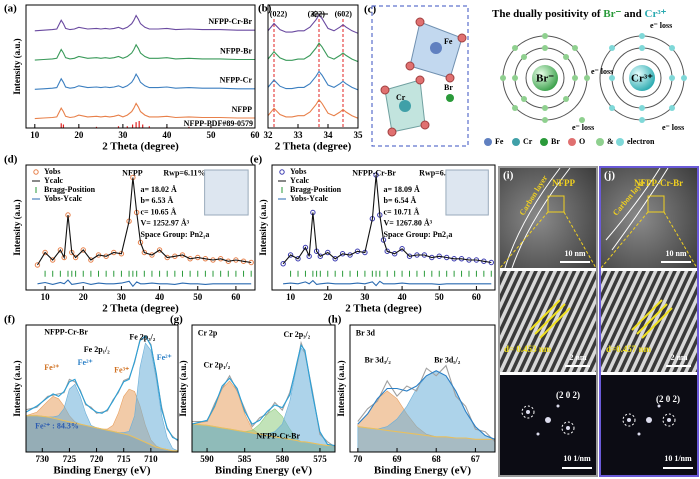  Describe the element at coordinates (508, 176) in the screenshot. I see `panel-label: (i)` at that location.